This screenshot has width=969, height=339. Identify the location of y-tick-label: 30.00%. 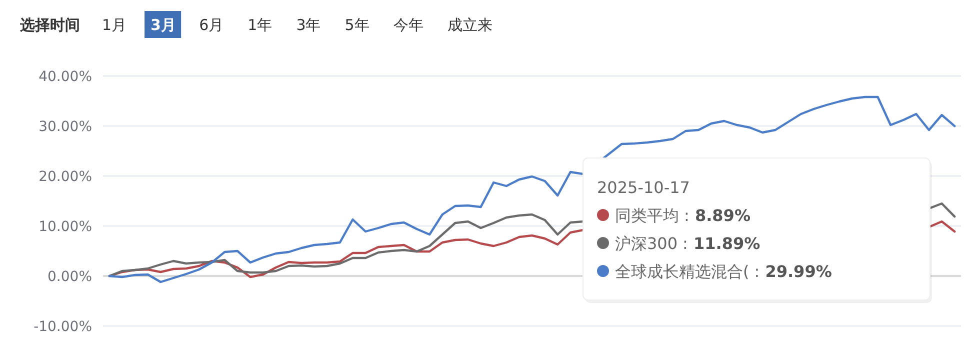
(65, 127).